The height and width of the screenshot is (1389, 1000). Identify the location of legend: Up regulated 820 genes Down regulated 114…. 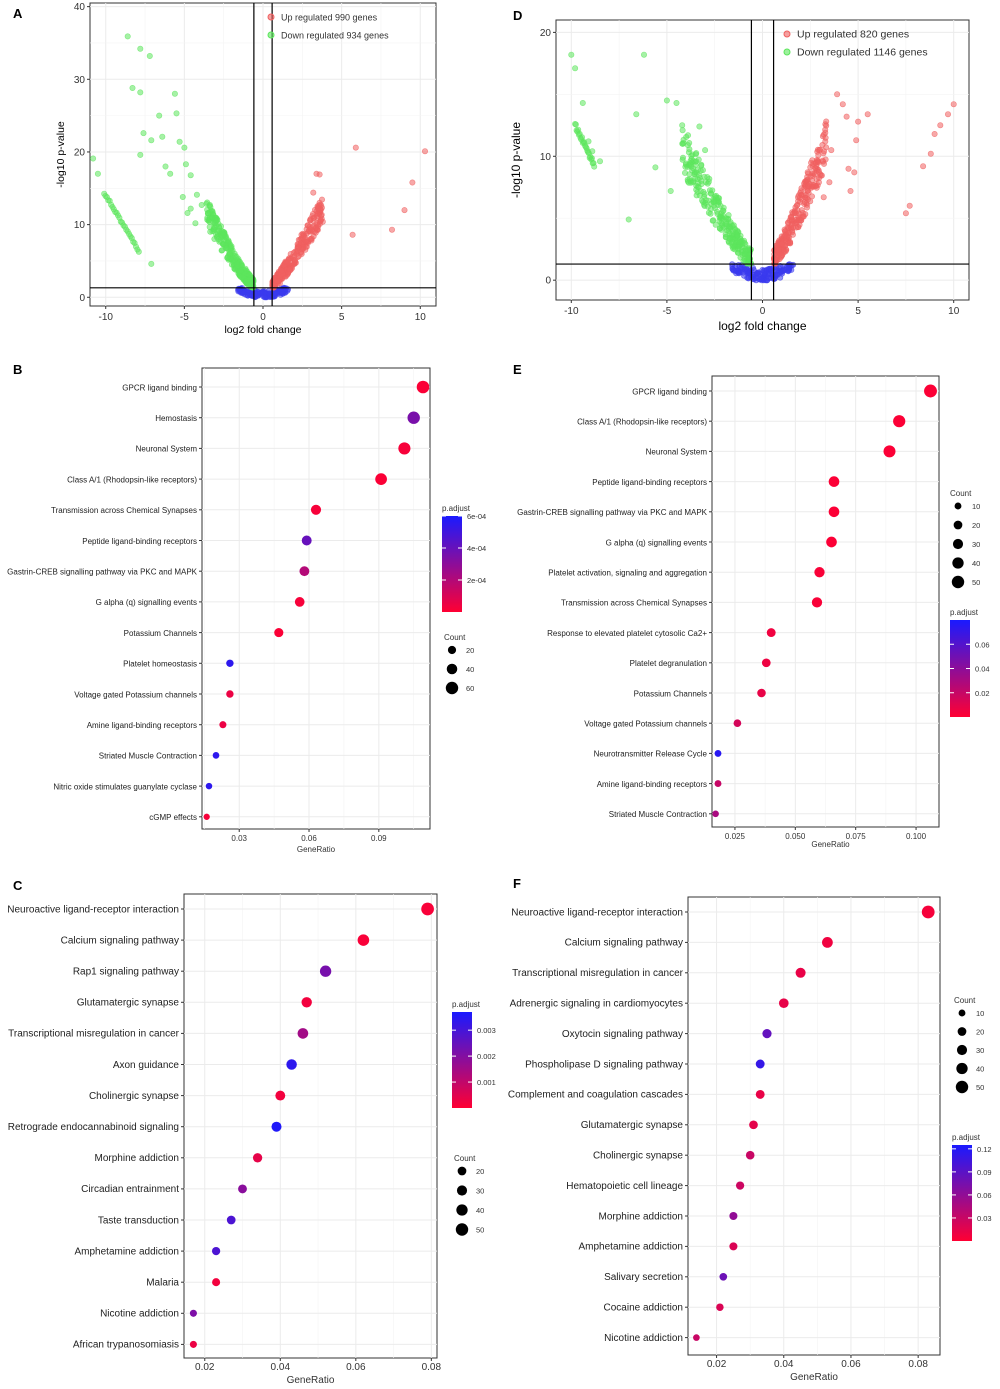
(855, 44).